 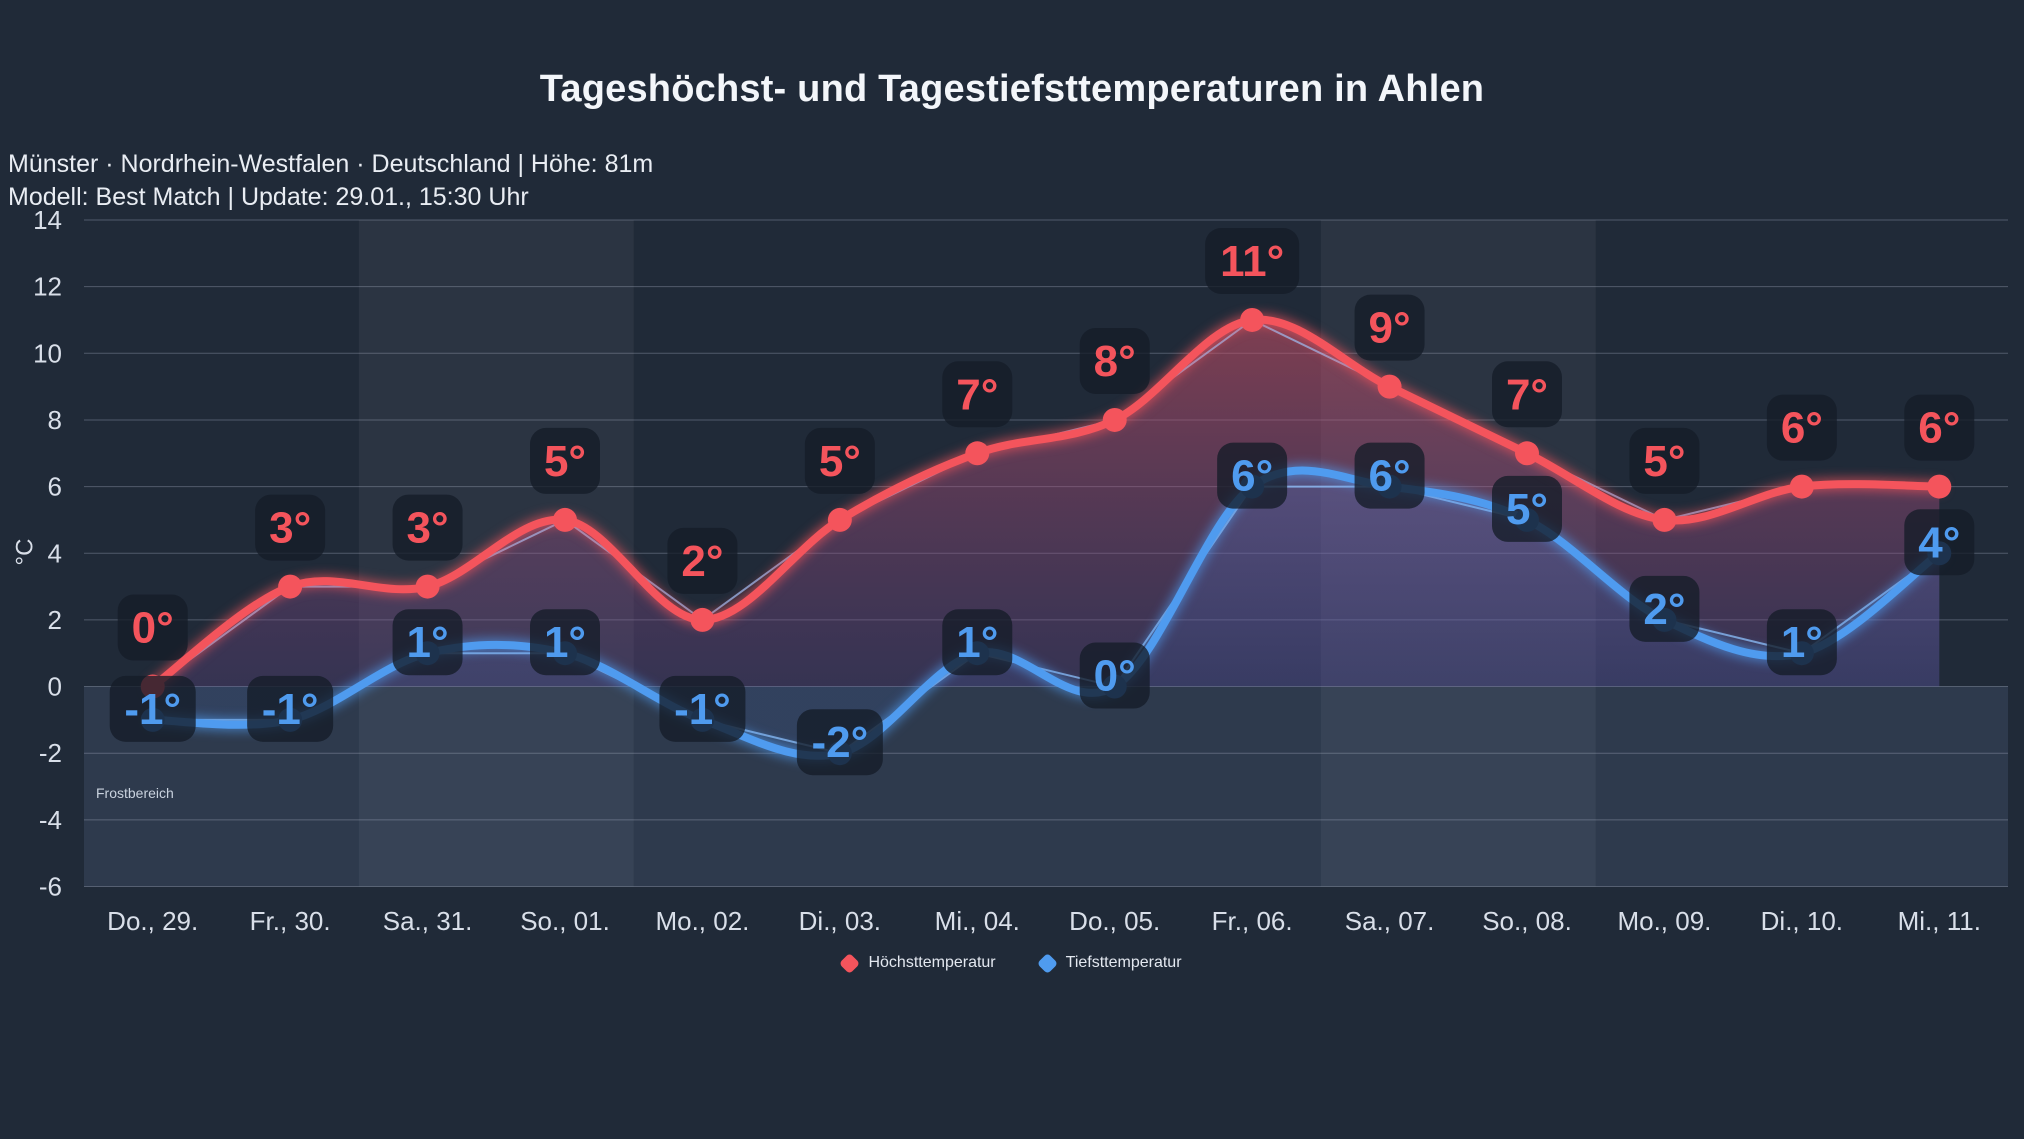 What do you see at coordinates (1012, 963) in the screenshot?
I see `chart-legend: Höchsttemperatur Tiefsttemperatur` at bounding box center [1012, 963].